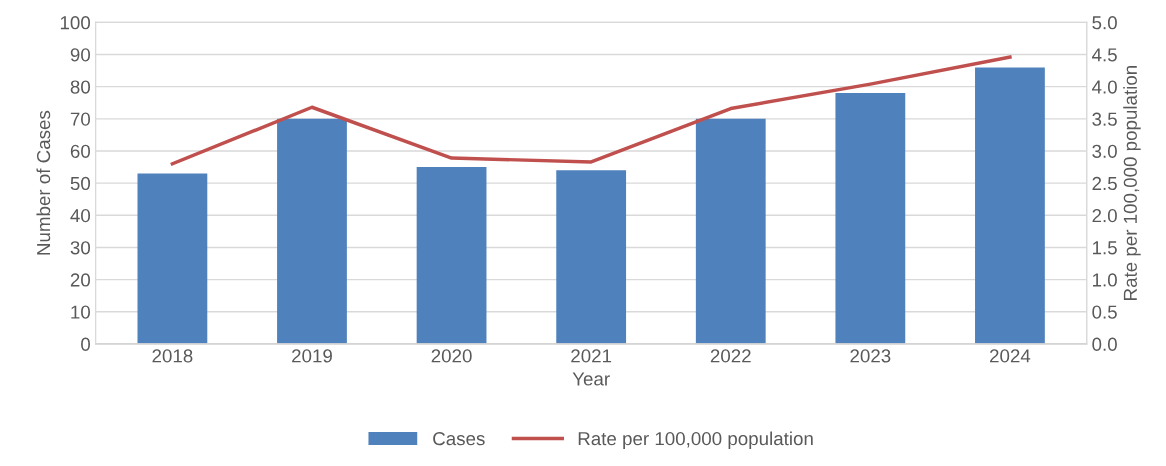  What do you see at coordinates (1105, 248) in the screenshot?
I see `y2-tick-label: 1.5` at bounding box center [1105, 248].